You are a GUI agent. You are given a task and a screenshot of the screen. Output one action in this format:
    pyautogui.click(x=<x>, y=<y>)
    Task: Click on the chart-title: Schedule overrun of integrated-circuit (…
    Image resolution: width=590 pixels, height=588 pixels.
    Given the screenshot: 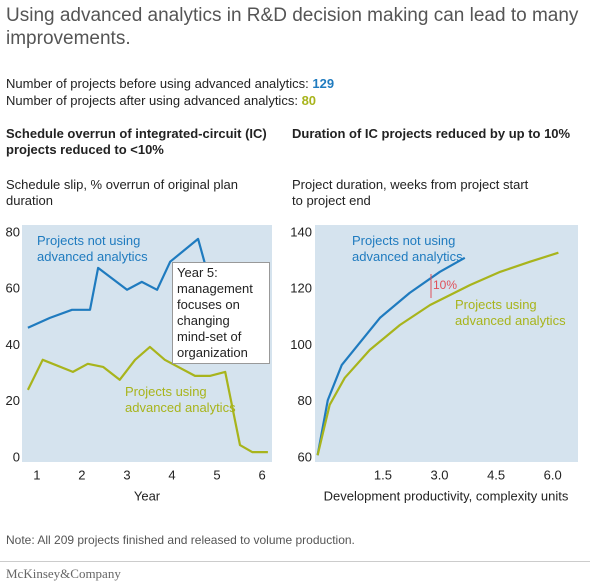 What is the action you would take?
    pyautogui.click(x=136, y=141)
    